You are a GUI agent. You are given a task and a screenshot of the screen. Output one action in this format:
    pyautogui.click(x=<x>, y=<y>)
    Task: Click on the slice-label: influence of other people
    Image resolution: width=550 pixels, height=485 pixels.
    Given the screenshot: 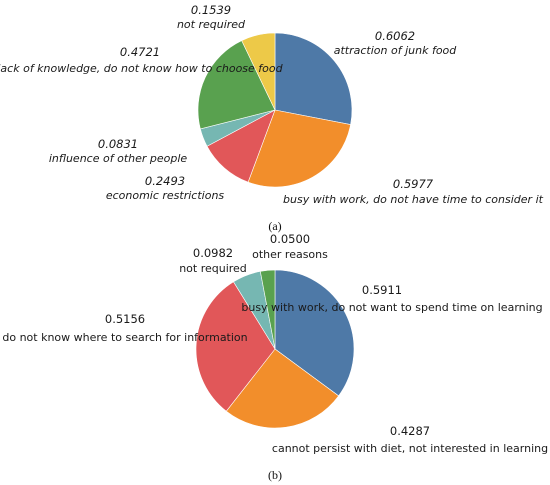 What is the action you would take?
    pyautogui.click(x=118, y=158)
    